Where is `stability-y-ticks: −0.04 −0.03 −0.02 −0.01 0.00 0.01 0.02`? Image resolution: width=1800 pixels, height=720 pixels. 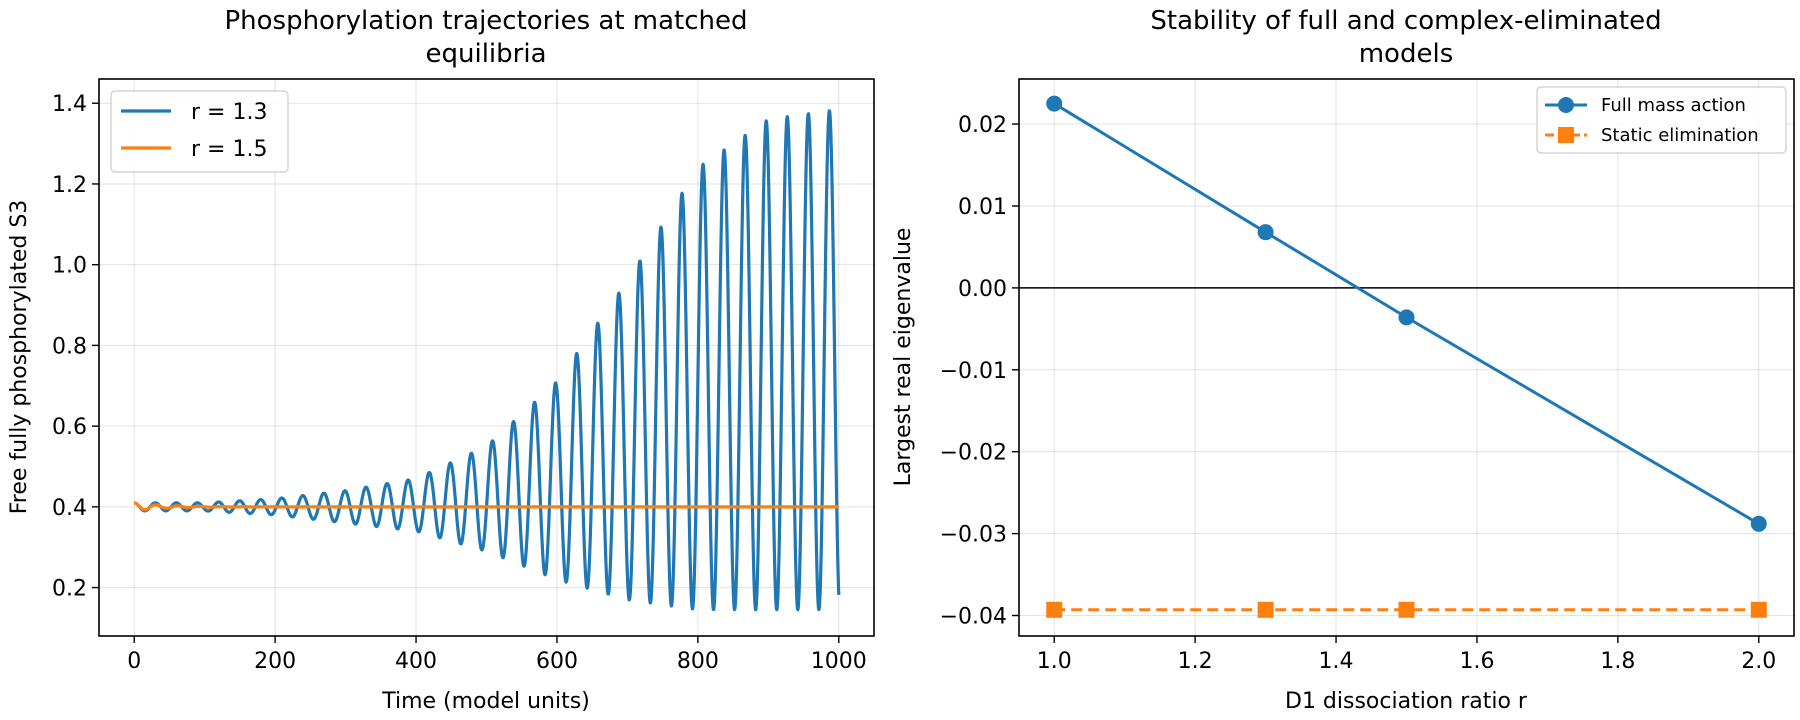 stability-y-ticks: −0.04 −0.03 −0.02 −0.01 0.00 0.01 0.02 is located at coordinates (979, 371).